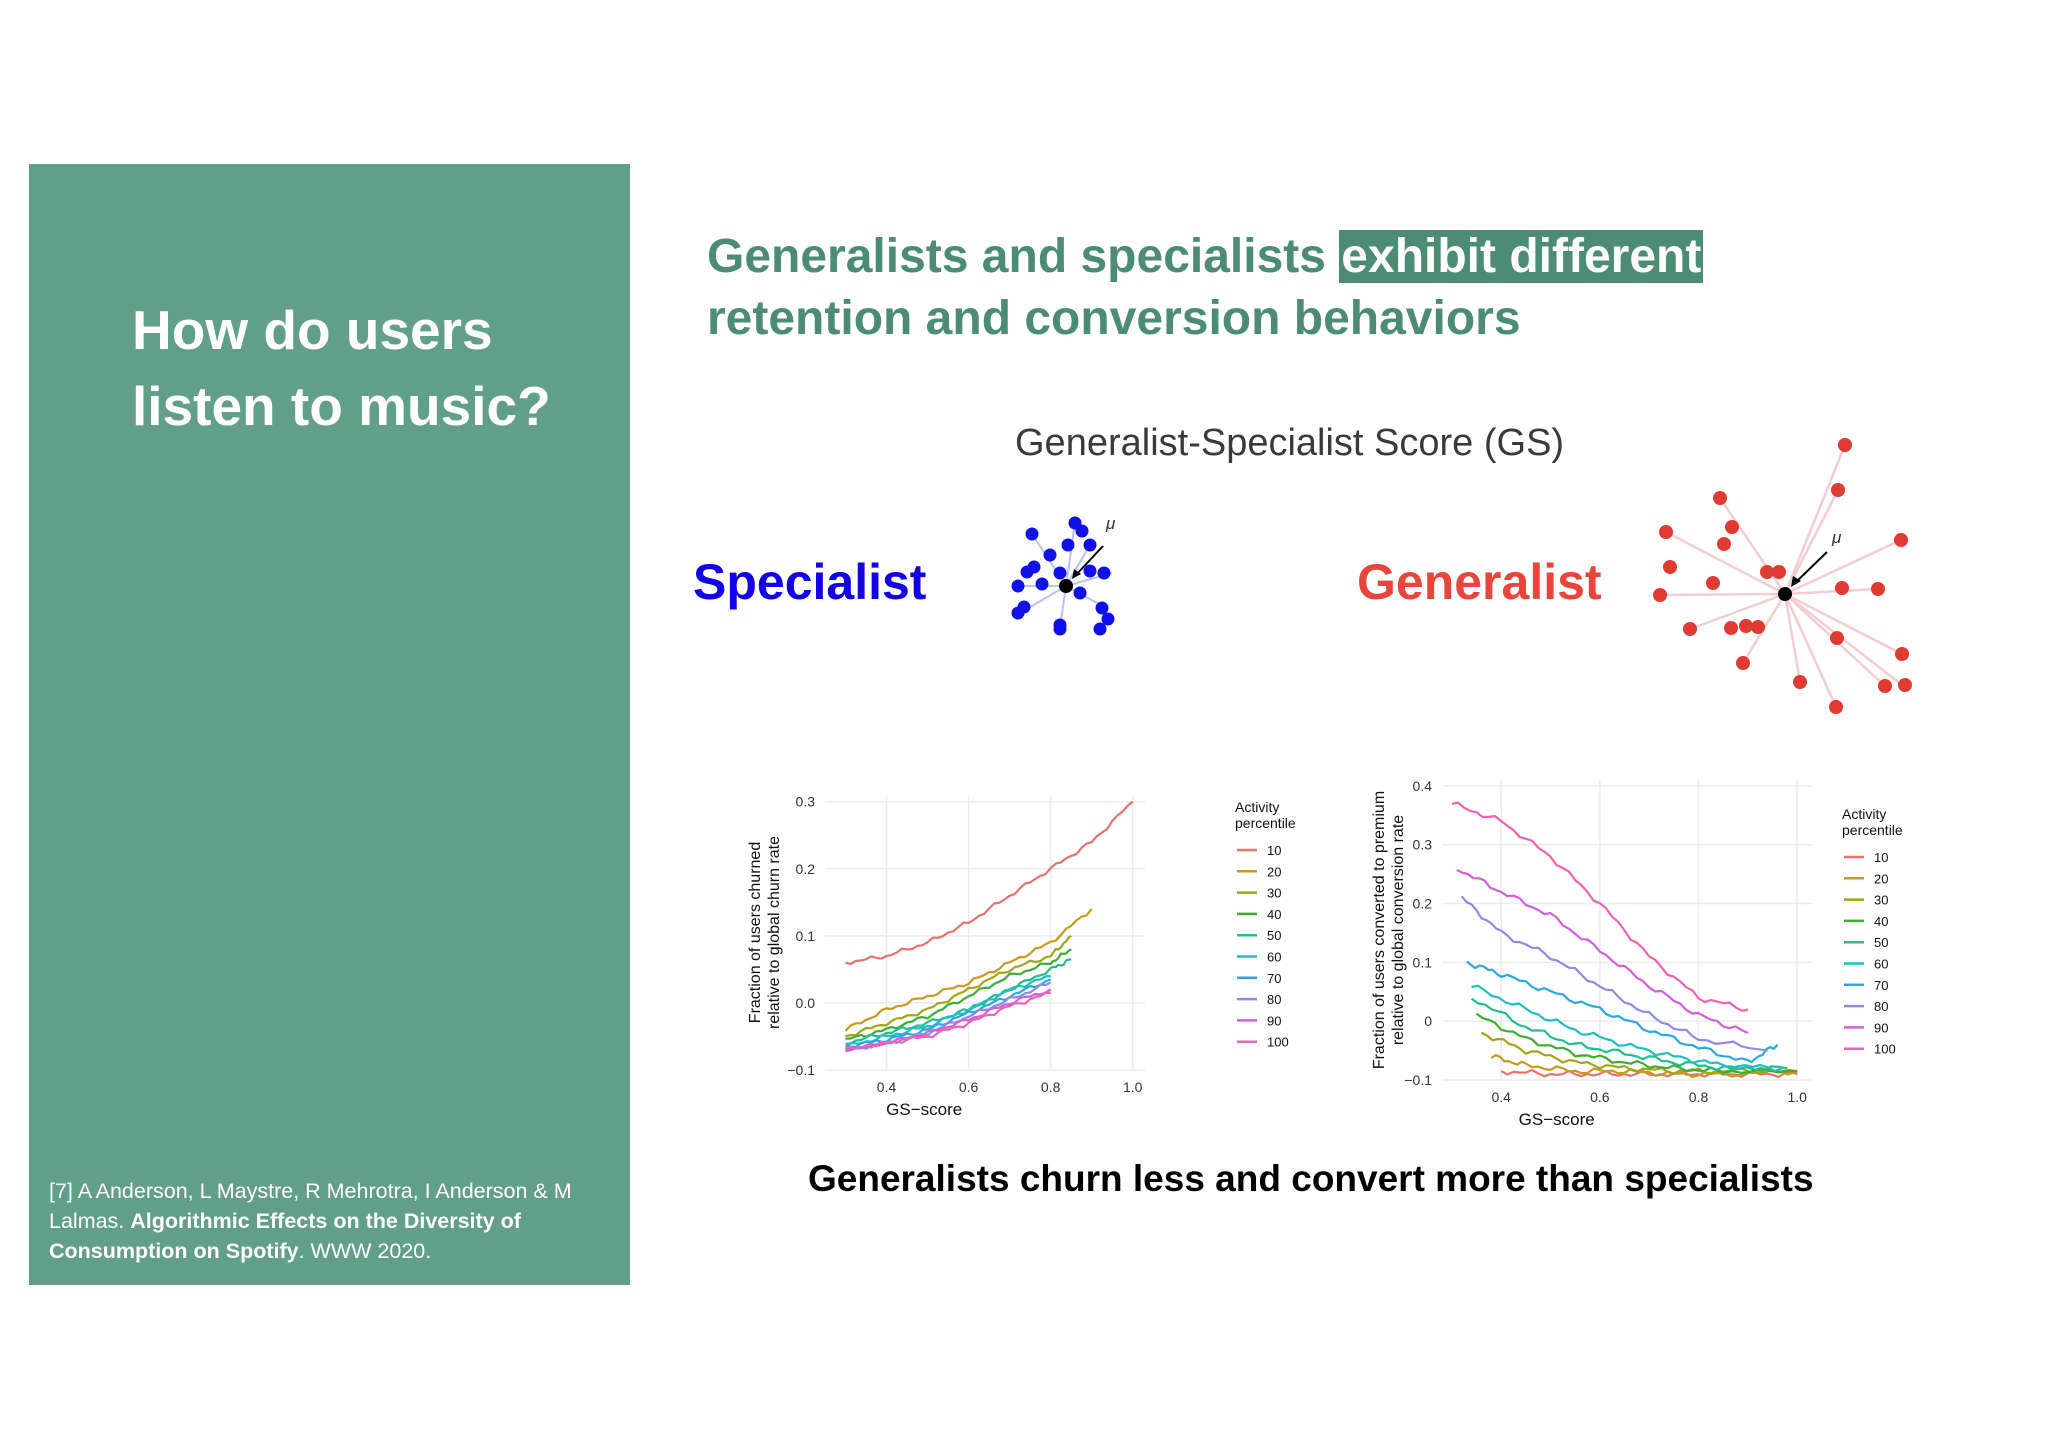 This screenshot has height=1447, width=2048. Describe the element at coordinates (1379, 930) in the screenshot. I see `y-axis-label-line1: Fraction of users converted to premium` at that location.